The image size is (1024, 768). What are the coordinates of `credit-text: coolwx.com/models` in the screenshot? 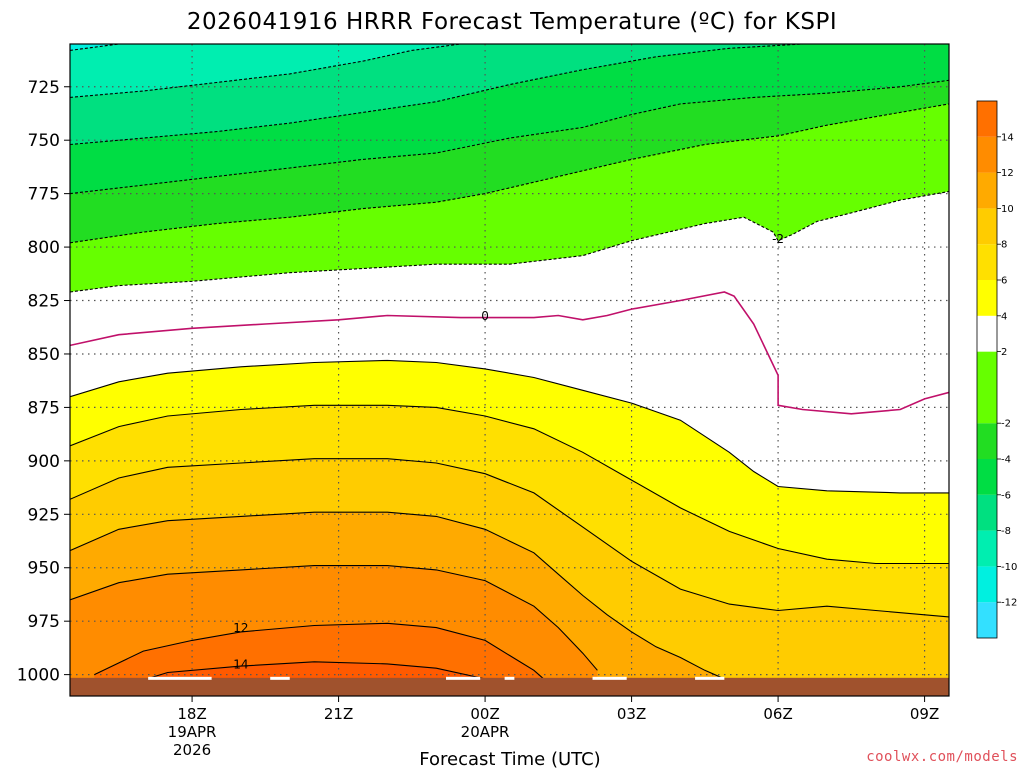 It's located at (942, 757).